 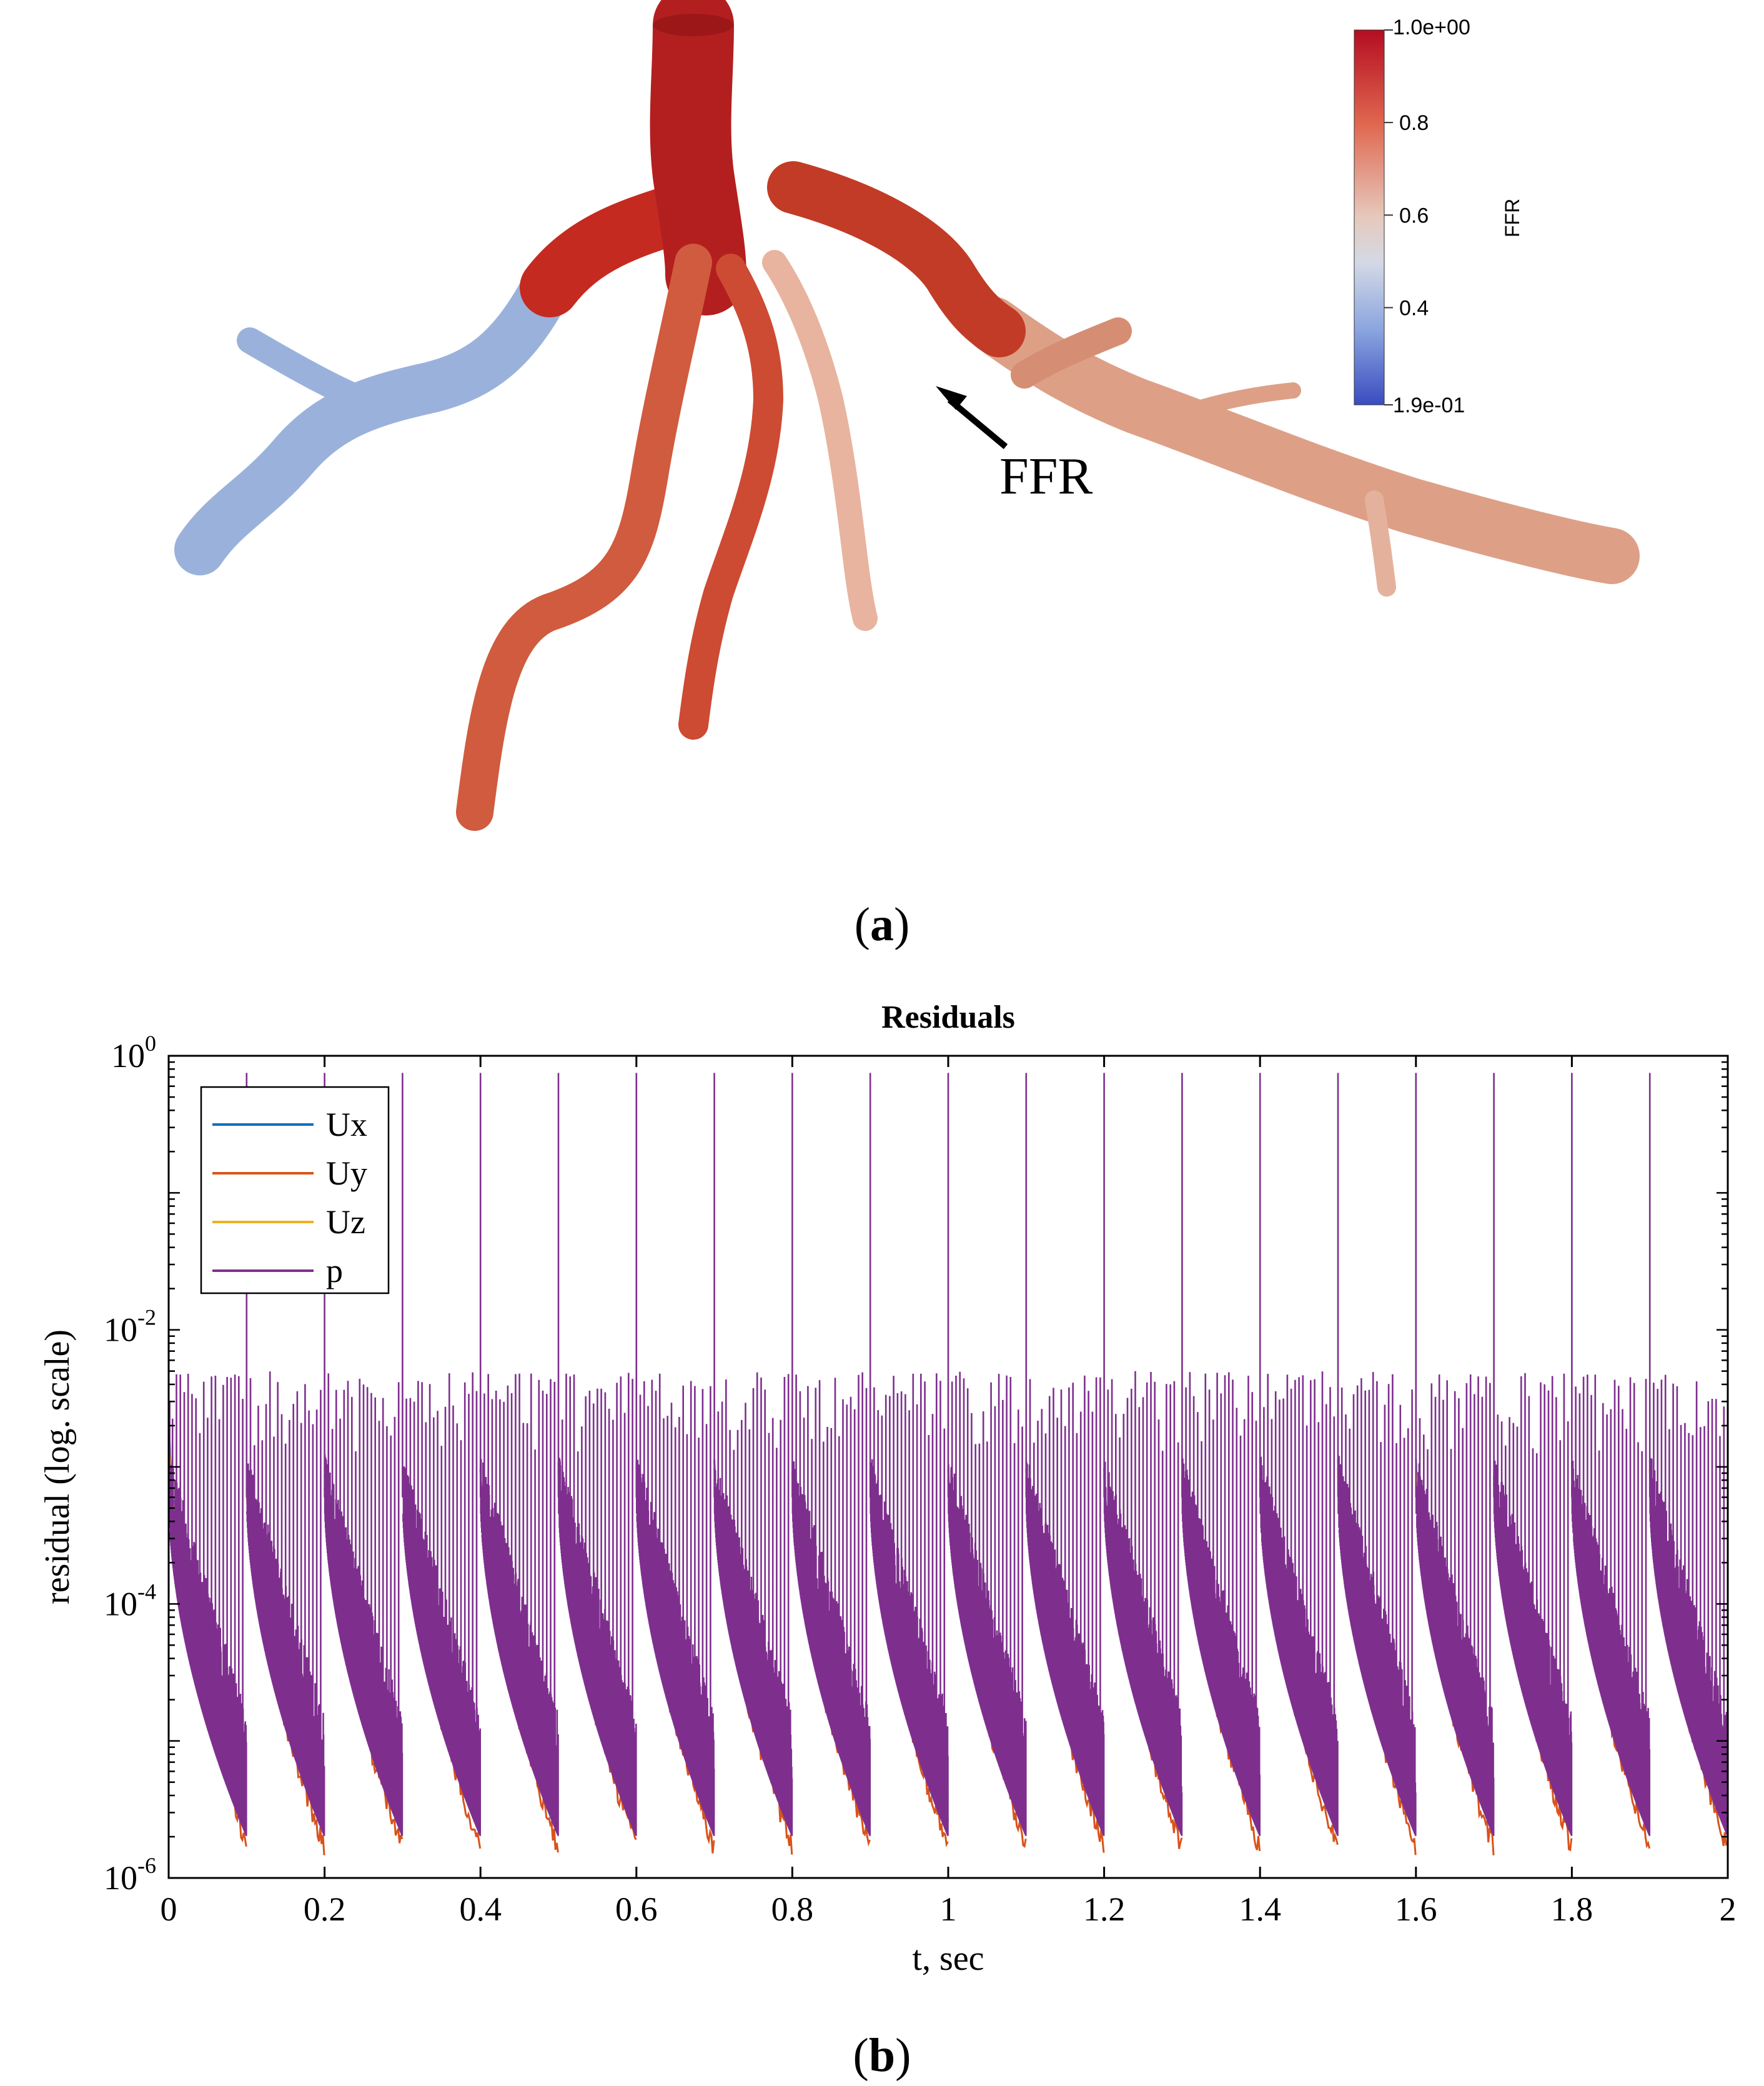 I want to click on vessel-trunk, so click(x=698, y=157).